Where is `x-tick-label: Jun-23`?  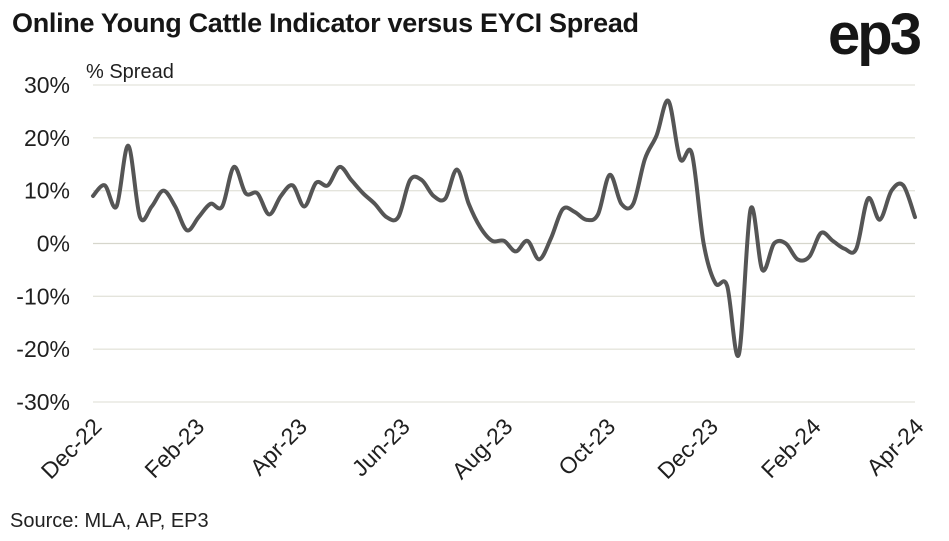 x-tick-label: Jun-23 is located at coordinates (381, 447).